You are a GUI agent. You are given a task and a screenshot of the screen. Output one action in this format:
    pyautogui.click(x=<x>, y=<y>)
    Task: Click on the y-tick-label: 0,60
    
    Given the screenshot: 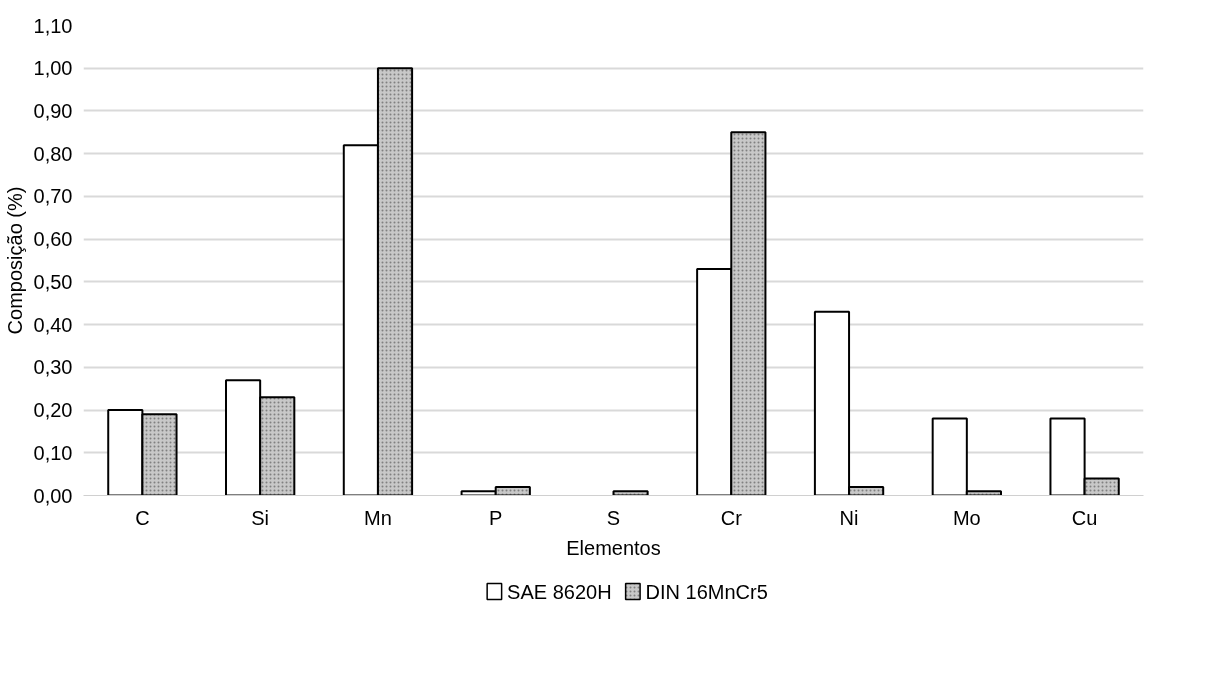 What is the action you would take?
    pyautogui.click(x=53, y=239)
    